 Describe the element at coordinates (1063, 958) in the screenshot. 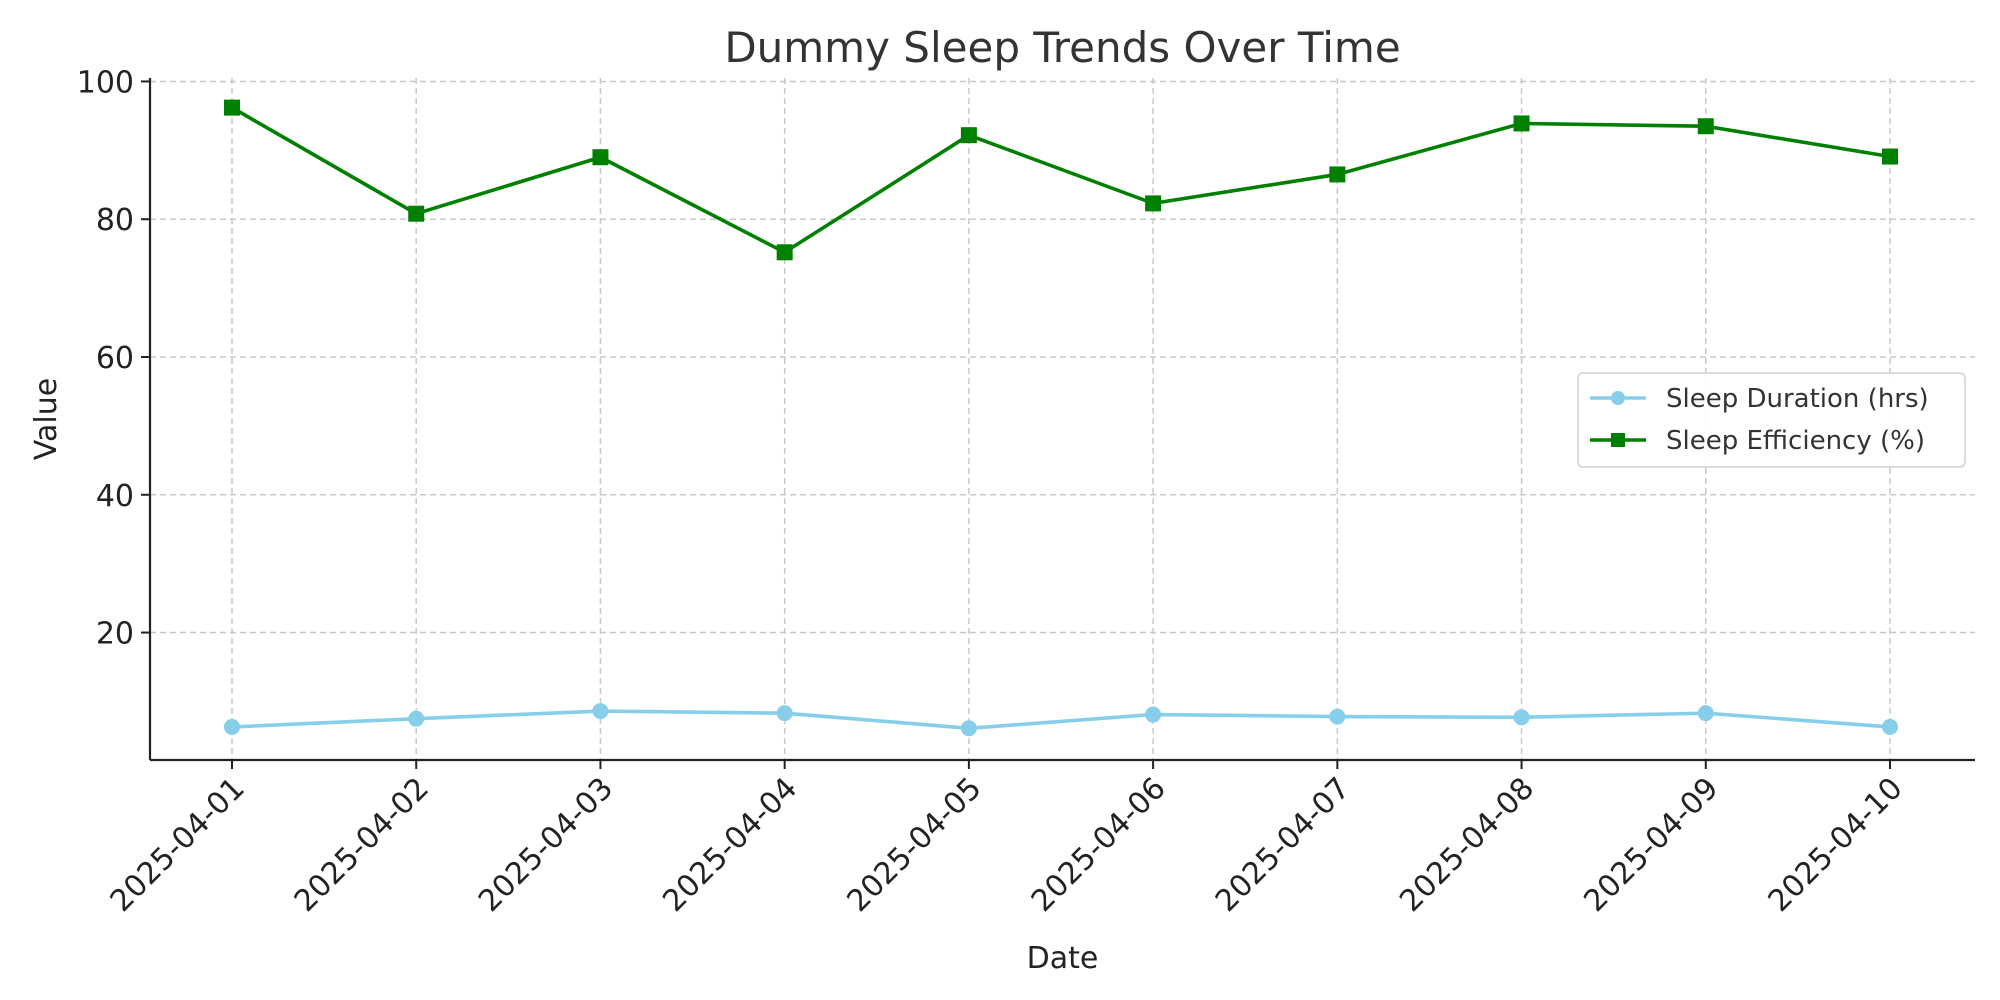

I see `x-axis-label: Date` at that location.